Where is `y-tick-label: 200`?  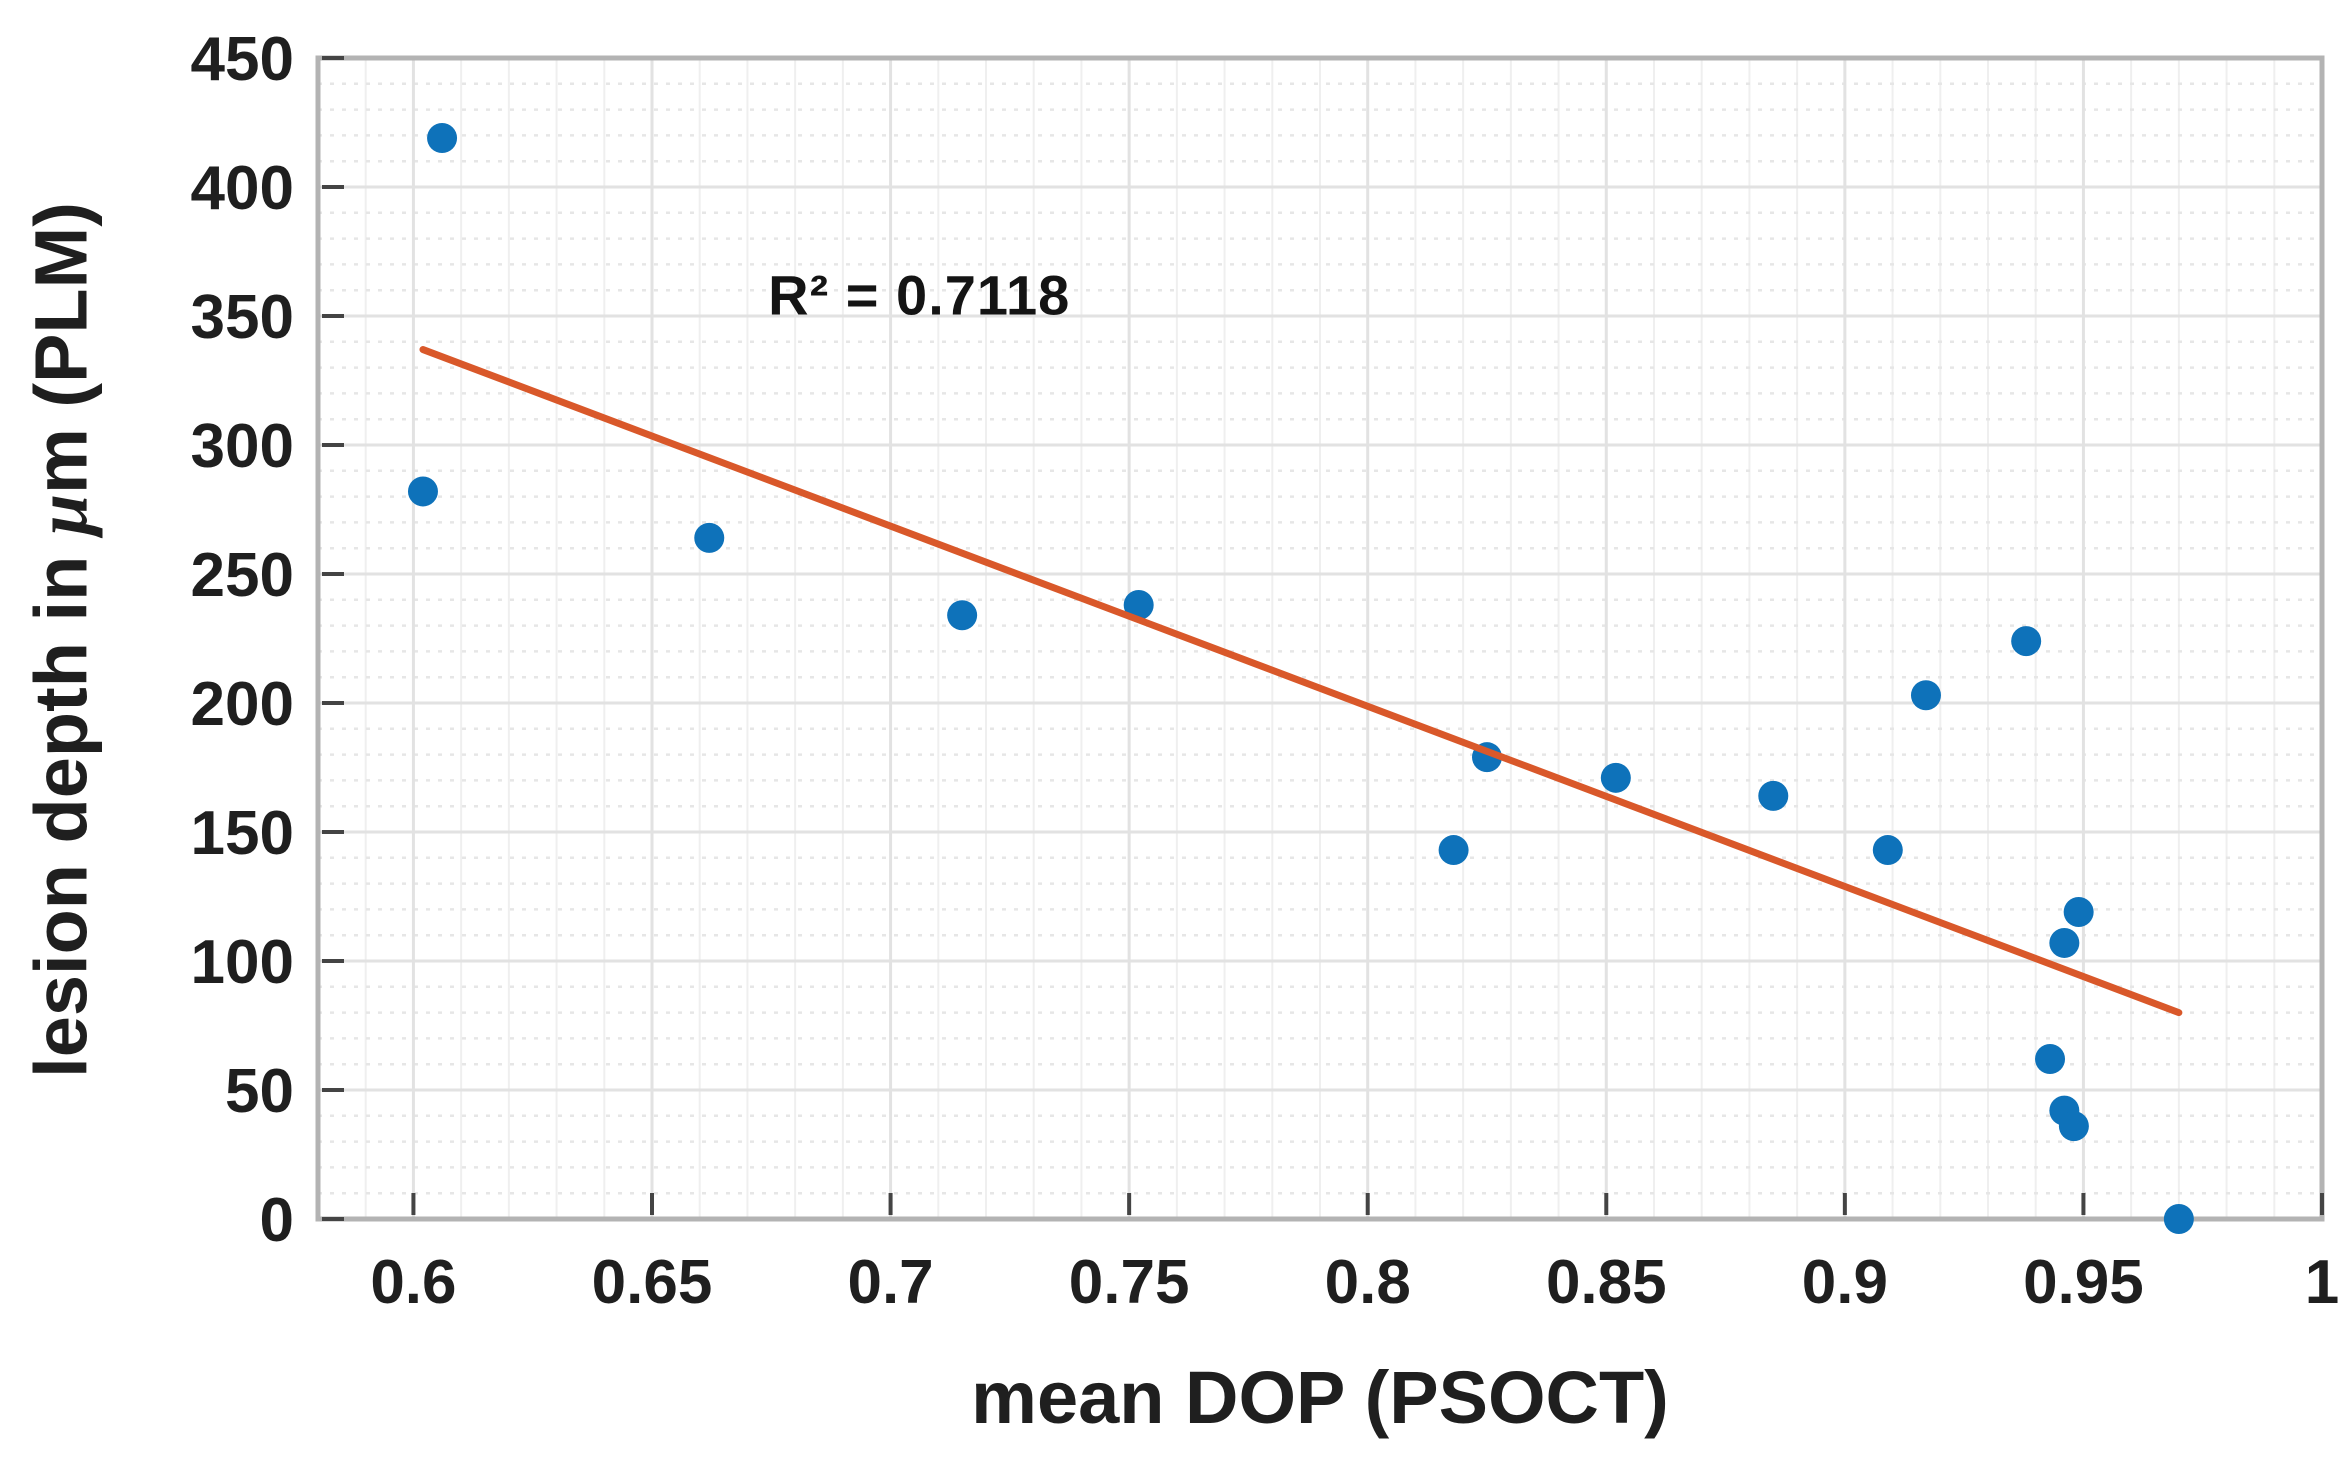 y-tick-label: 200 is located at coordinates (242, 704).